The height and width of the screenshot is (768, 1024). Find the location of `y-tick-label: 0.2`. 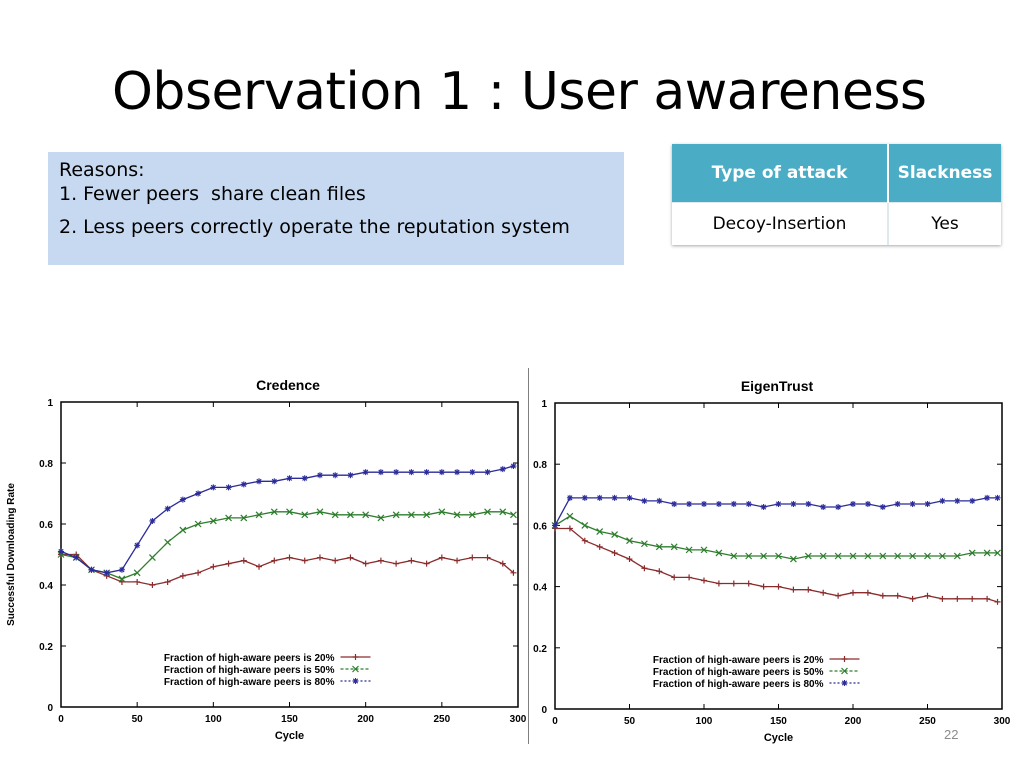

y-tick-label: 0.2 is located at coordinates (46, 647).